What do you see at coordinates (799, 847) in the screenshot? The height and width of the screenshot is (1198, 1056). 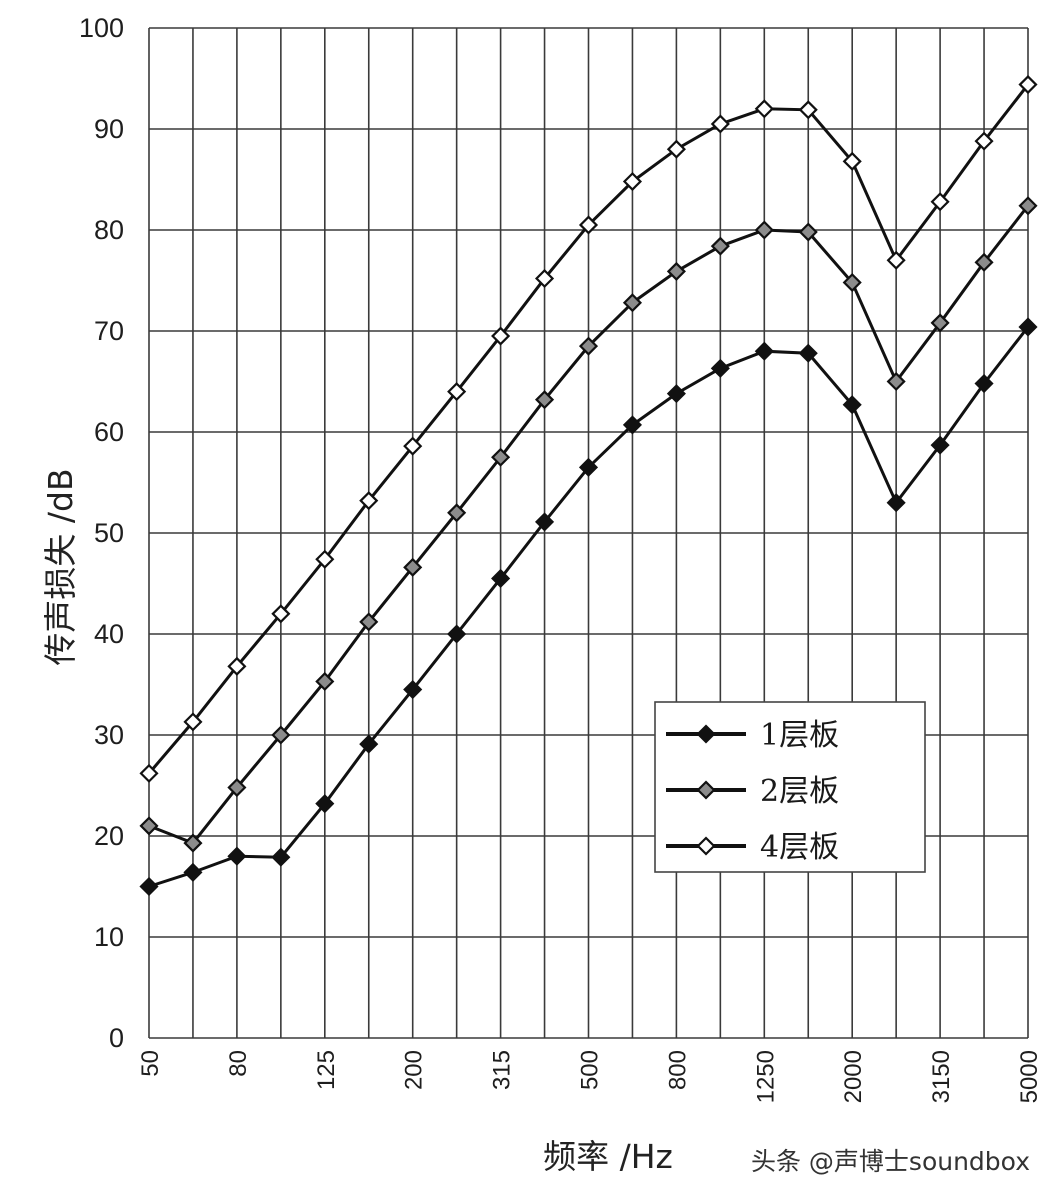 I see `legend-label: 4层板` at bounding box center [799, 847].